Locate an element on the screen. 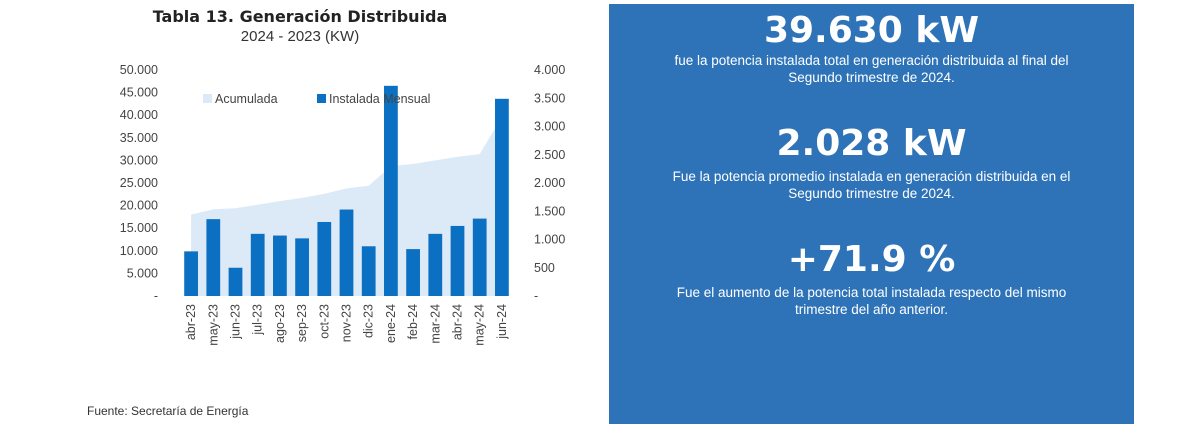 The width and height of the screenshot is (1200, 429). y-left-tick-label: 20.000 is located at coordinates (139, 206).